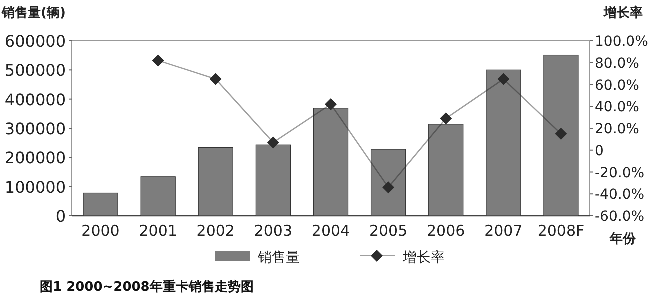  I want to click on x-tick-label: 2000, so click(101, 231).